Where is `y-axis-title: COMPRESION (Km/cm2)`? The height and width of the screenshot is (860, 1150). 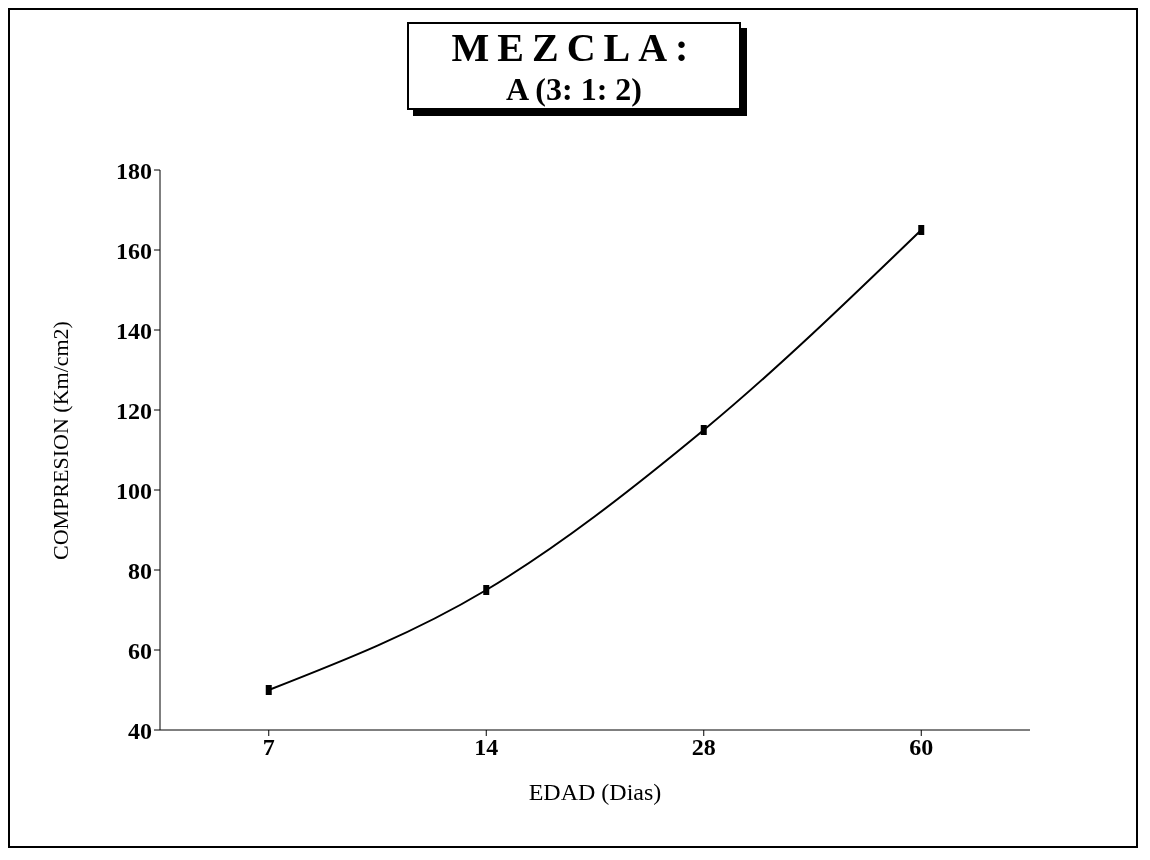
y-axis-title: COMPRESION (Km/cm2) is located at coordinates (60, 440).